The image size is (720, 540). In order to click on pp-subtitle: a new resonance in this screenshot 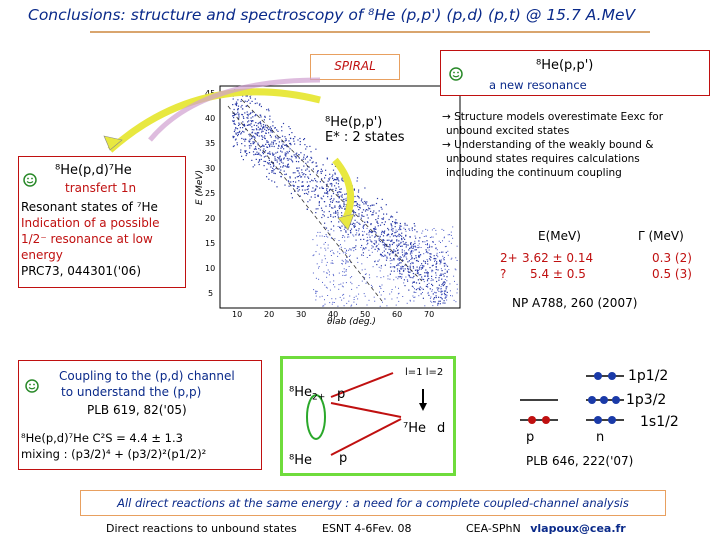, I will do `click(538, 85)`.